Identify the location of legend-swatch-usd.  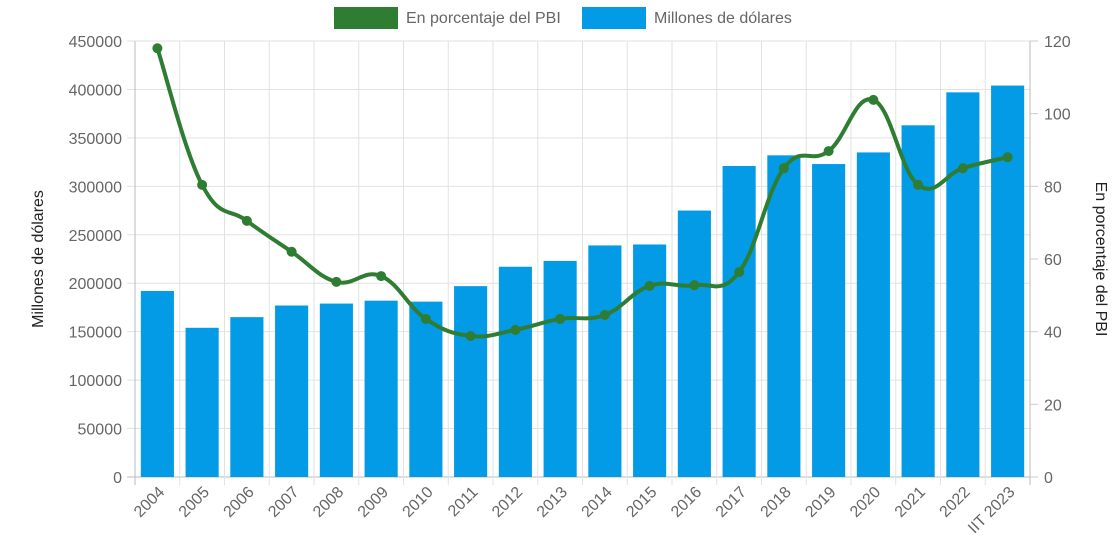
(614, 18).